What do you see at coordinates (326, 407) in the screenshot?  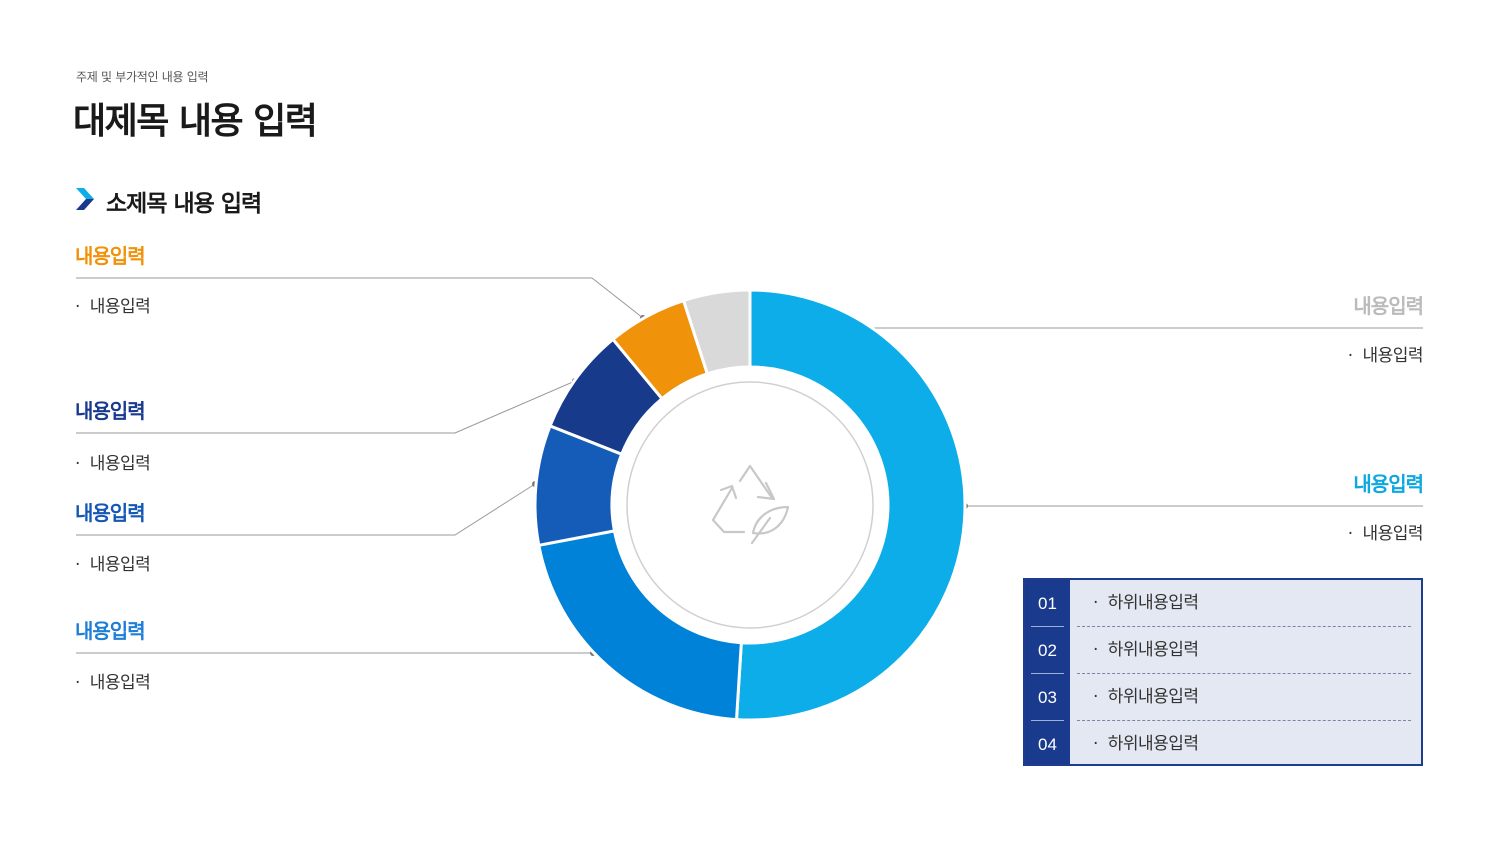 I see `leader-line-navy` at bounding box center [326, 407].